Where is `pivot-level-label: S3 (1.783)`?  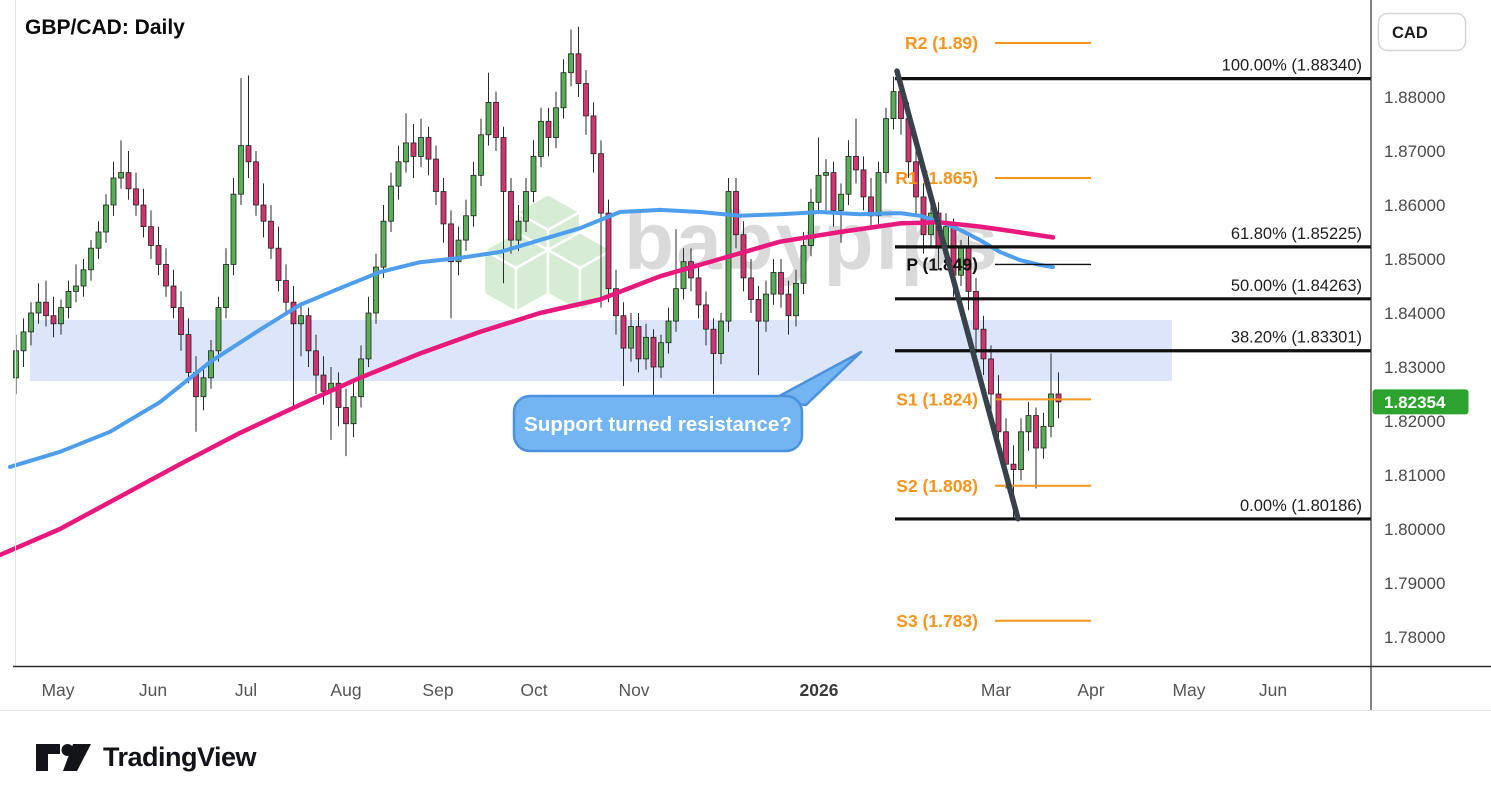
pivot-level-label: S3 (1.783) is located at coordinates (937, 621).